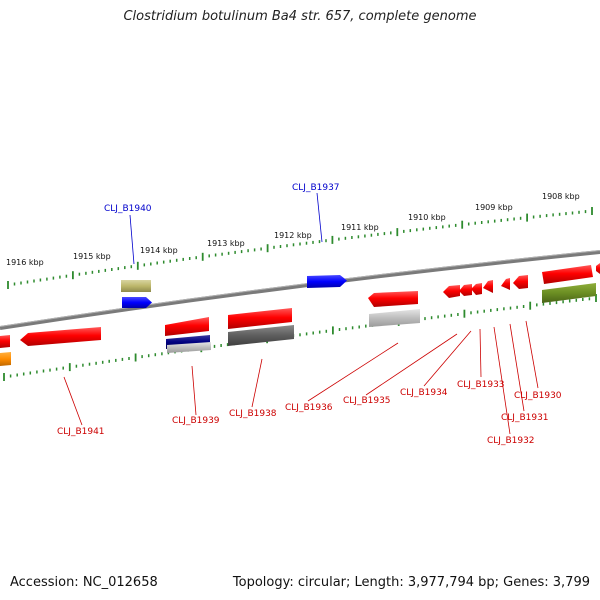  What do you see at coordinates (561, 196) in the screenshot?
I see `scale-label: 1908 kbp` at bounding box center [561, 196].